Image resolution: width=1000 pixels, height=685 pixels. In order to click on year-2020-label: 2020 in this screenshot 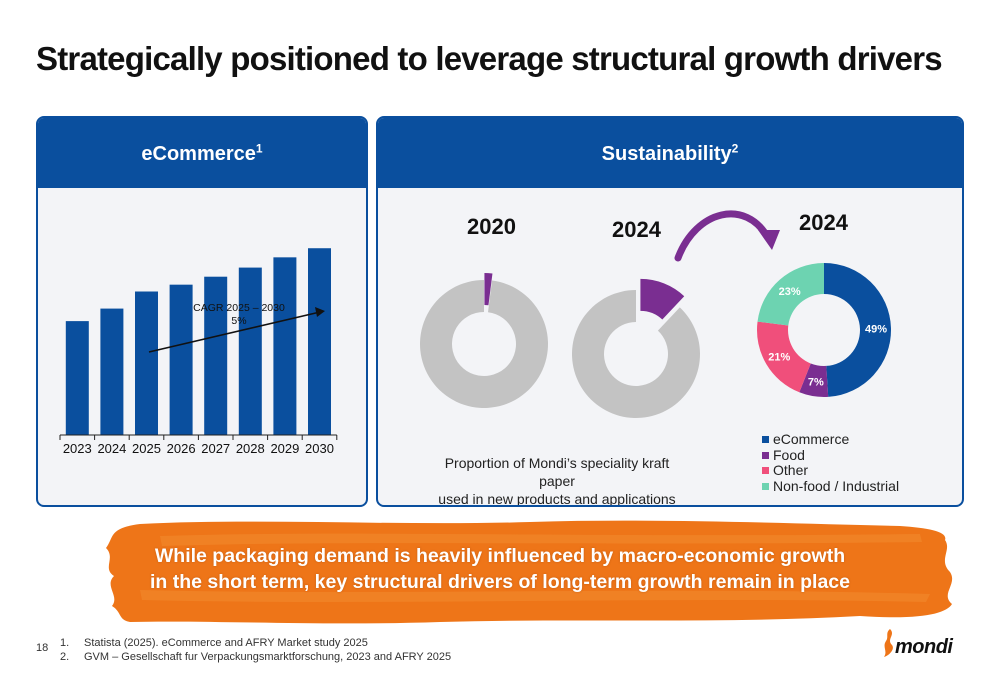, I will do `click(491, 226)`.